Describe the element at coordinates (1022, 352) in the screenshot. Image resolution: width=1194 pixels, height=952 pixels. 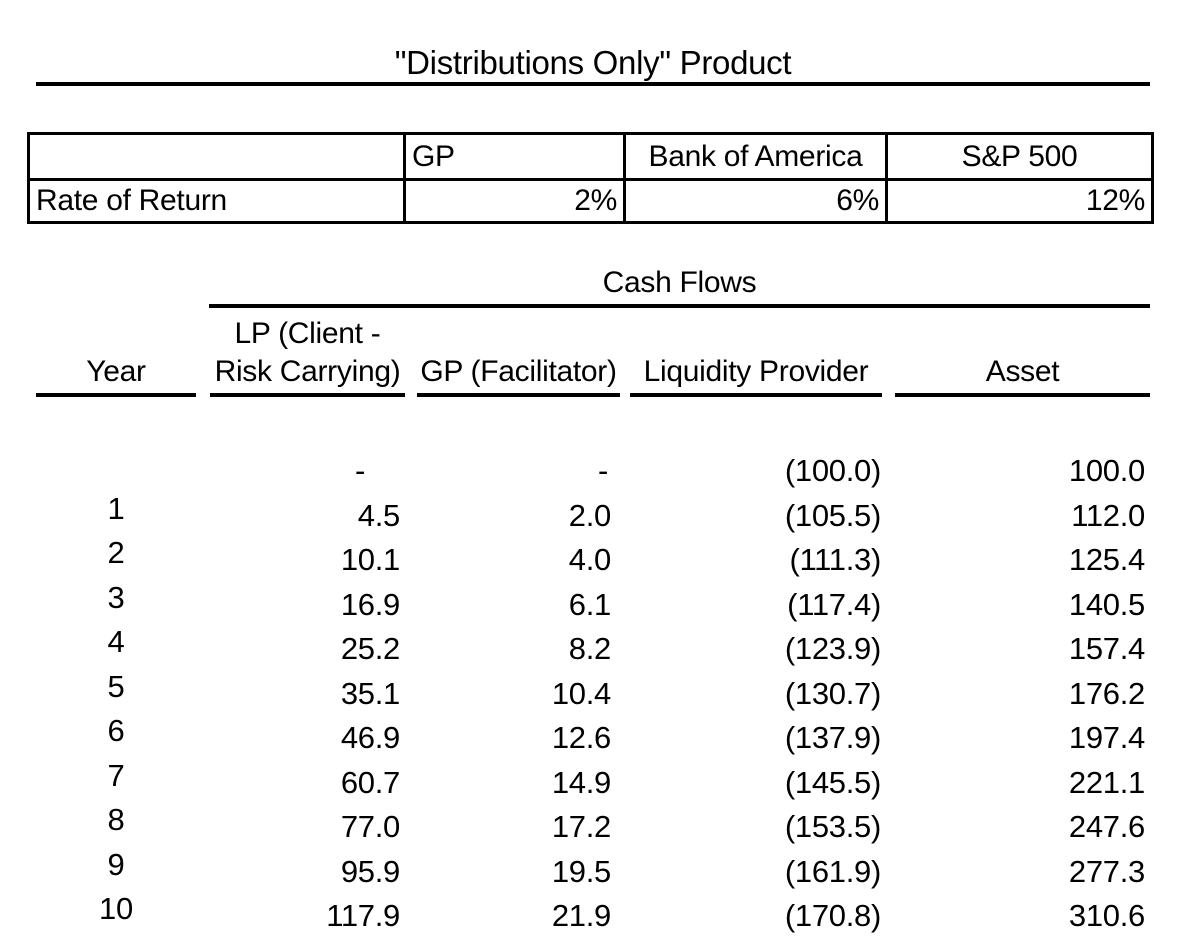
I see `column-header-asset: Asset` at that location.